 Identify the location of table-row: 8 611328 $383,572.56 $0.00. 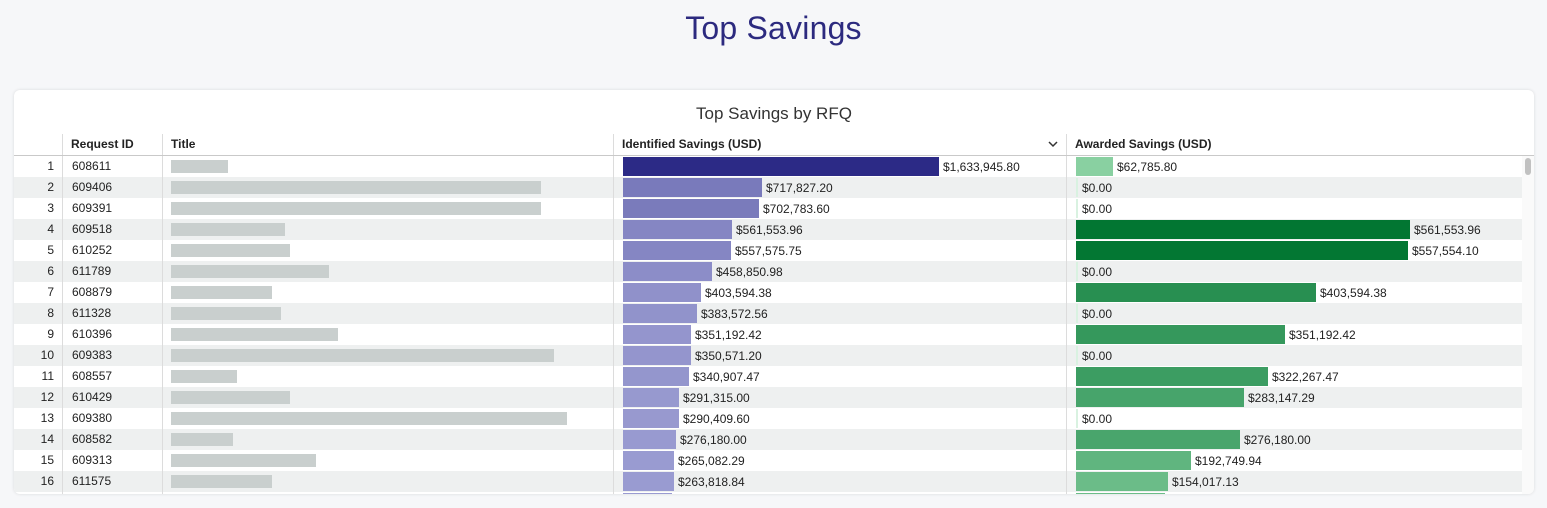
(768, 313).